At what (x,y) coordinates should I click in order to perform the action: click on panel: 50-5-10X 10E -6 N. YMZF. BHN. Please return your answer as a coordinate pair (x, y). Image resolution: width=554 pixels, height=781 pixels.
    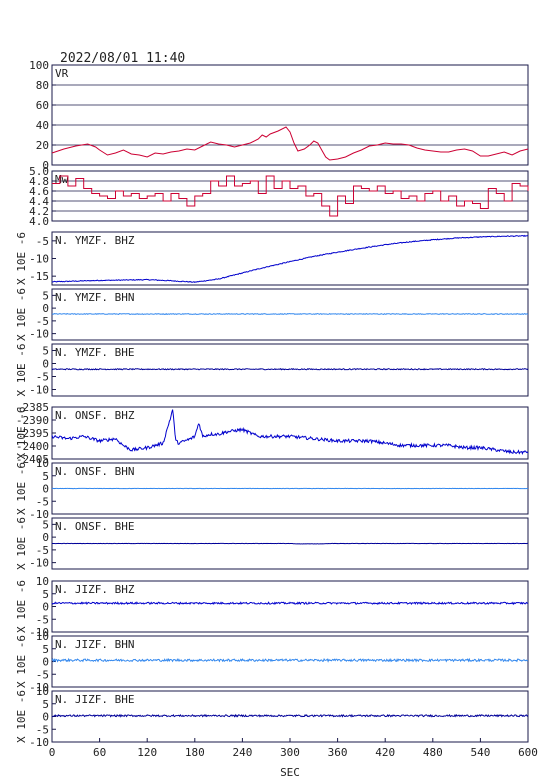
    Looking at the image, I should click on (272, 314).